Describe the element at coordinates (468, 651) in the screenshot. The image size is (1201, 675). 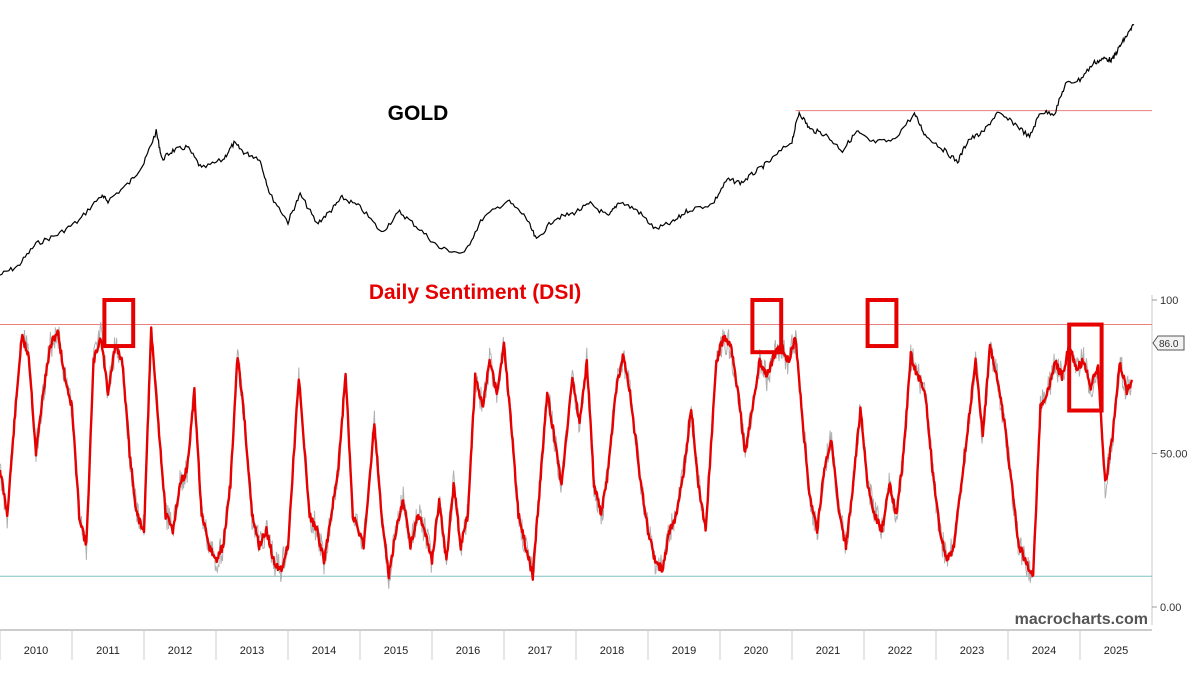
I see `x-tick-label: 2016` at that location.